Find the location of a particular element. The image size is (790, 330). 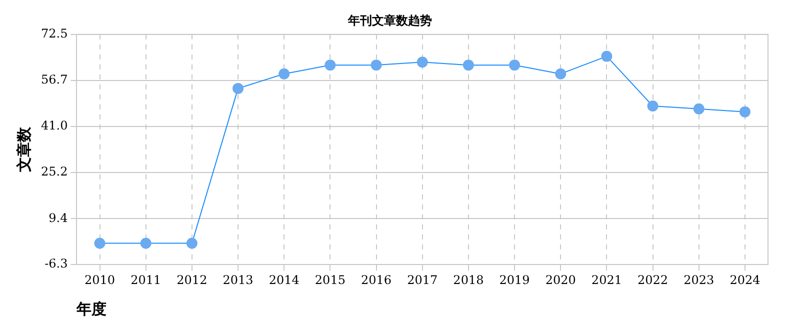

x-tick-label: 2023 is located at coordinates (699, 279).